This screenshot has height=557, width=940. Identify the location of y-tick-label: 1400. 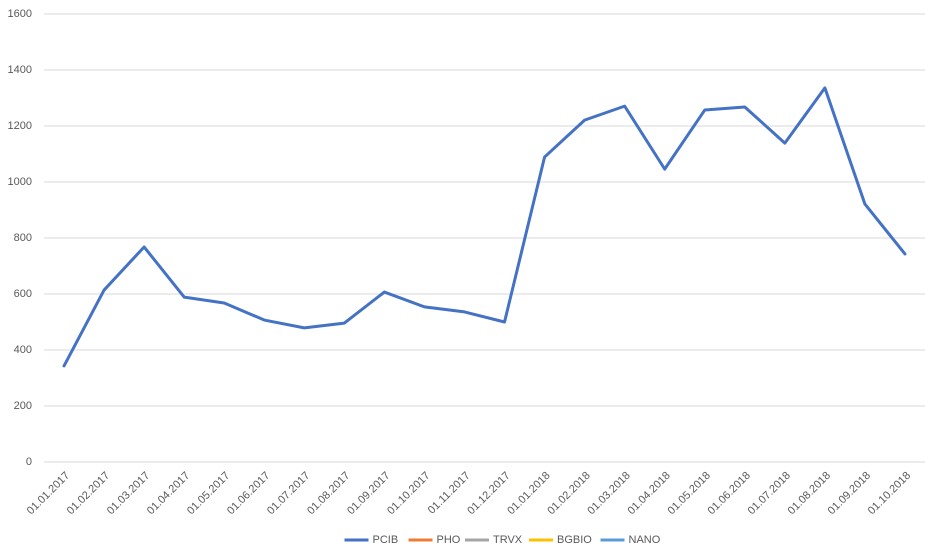
(20, 70).